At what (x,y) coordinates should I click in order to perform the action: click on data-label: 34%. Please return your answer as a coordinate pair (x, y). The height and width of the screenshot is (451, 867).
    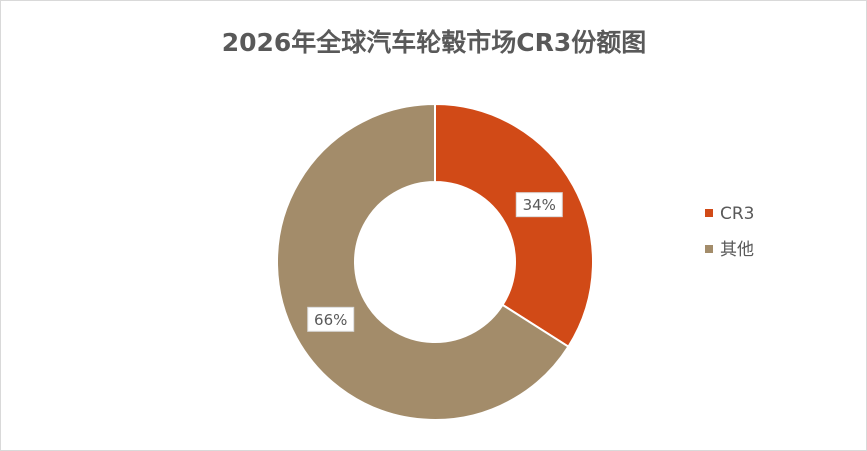
    Looking at the image, I should click on (539, 205).